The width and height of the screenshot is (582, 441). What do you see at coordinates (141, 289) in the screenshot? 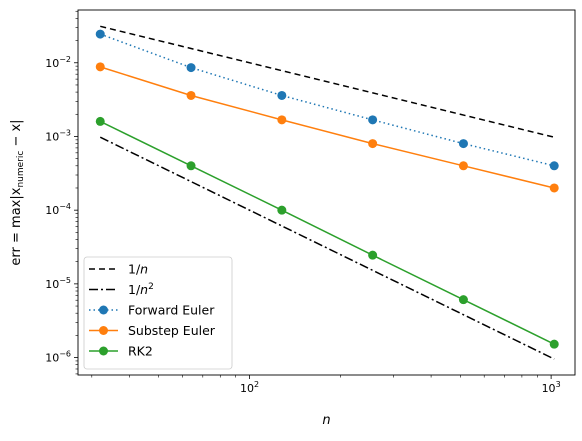
I see `legend-label-1-n: 1/n2` at bounding box center [141, 289].